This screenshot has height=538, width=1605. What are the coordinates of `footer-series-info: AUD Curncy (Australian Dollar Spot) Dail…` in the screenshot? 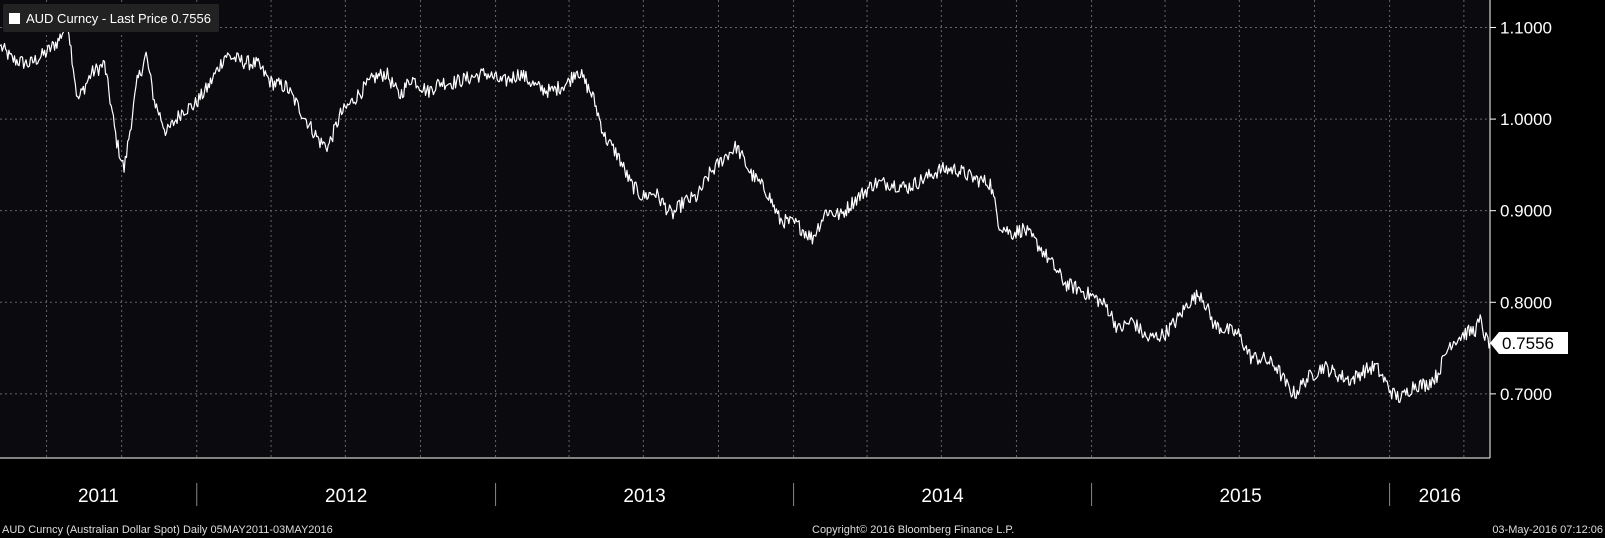 It's located at (167, 530).